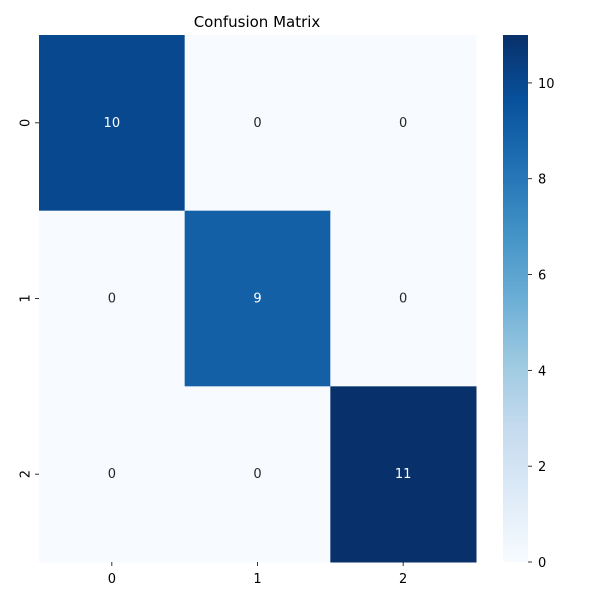 The width and height of the screenshot is (600, 600). I want to click on colorbar-ticks: 0 2 4 6 8 10, so click(541, 324).